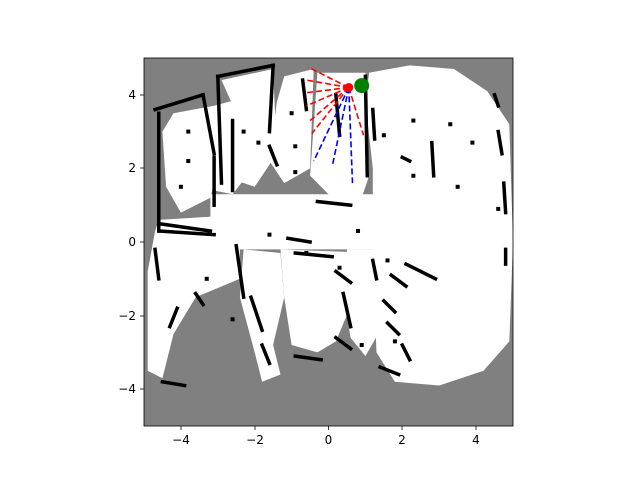 This screenshot has height=480, width=640. I want to click on y-tick: 0, so click(136, 242).